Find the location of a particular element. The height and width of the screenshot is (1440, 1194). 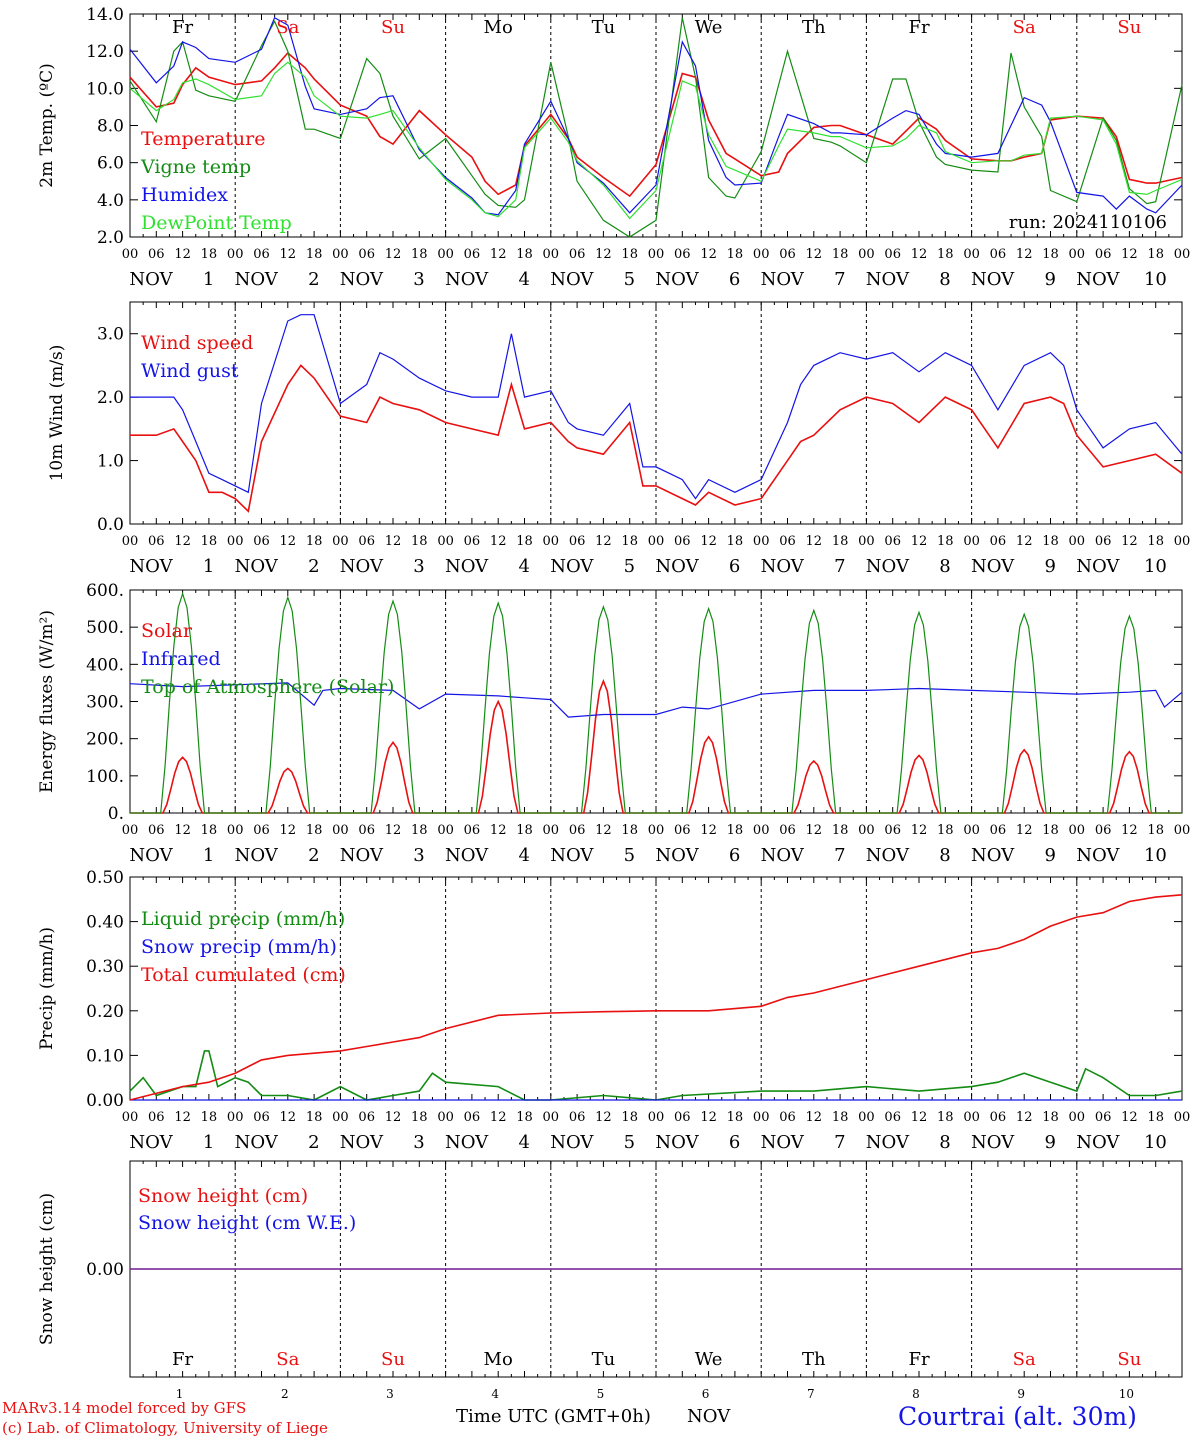

day-number-small: 4 is located at coordinates (495, 1394).